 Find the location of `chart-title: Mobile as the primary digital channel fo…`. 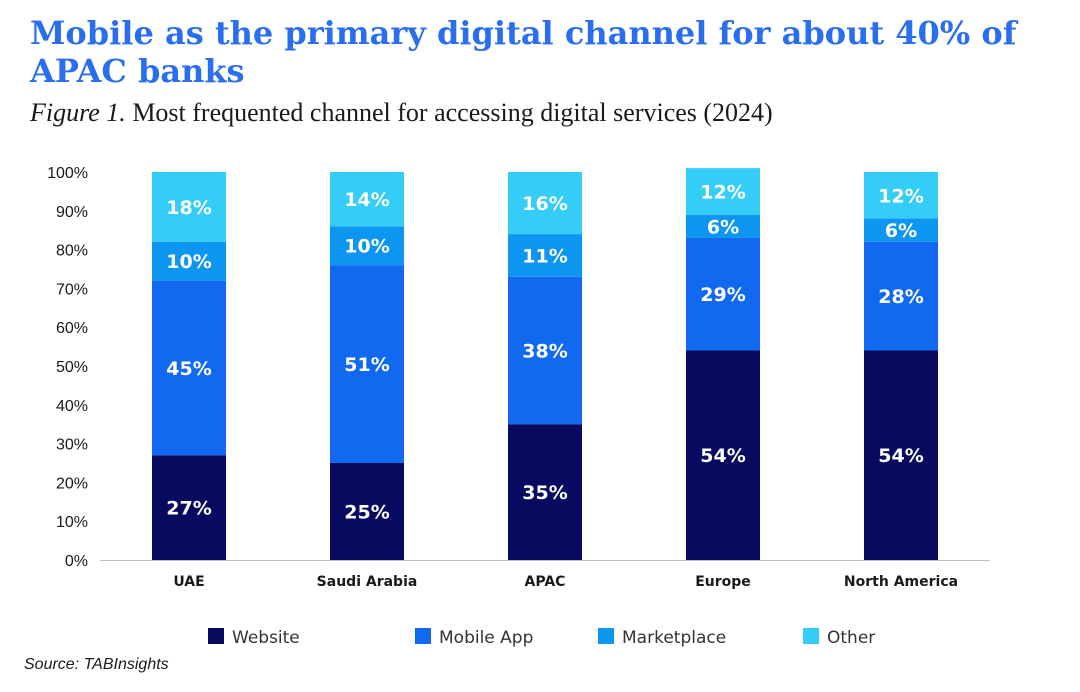

chart-title: Mobile as the primary digital channel fo… is located at coordinates (523, 52).